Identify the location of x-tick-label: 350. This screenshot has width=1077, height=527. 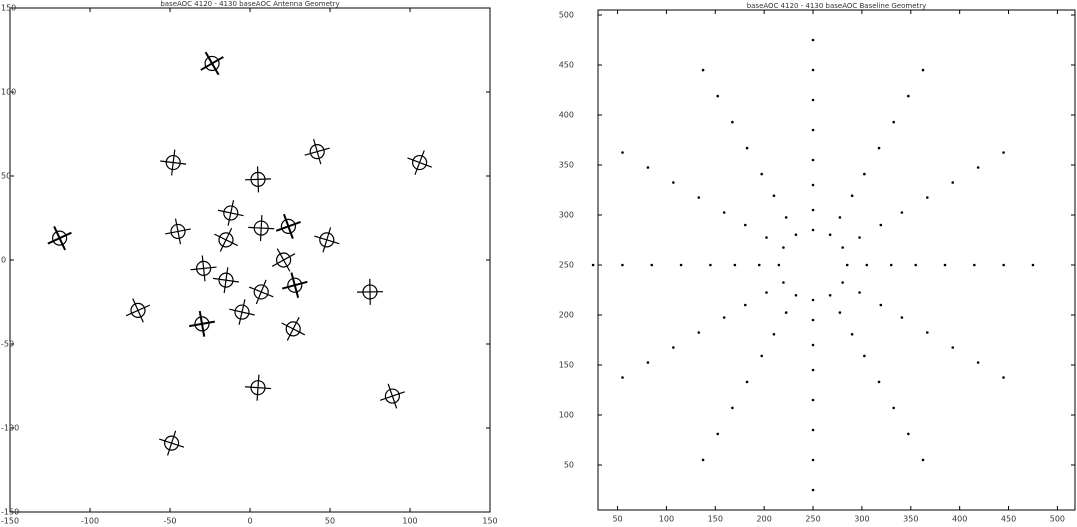
(910, 519).